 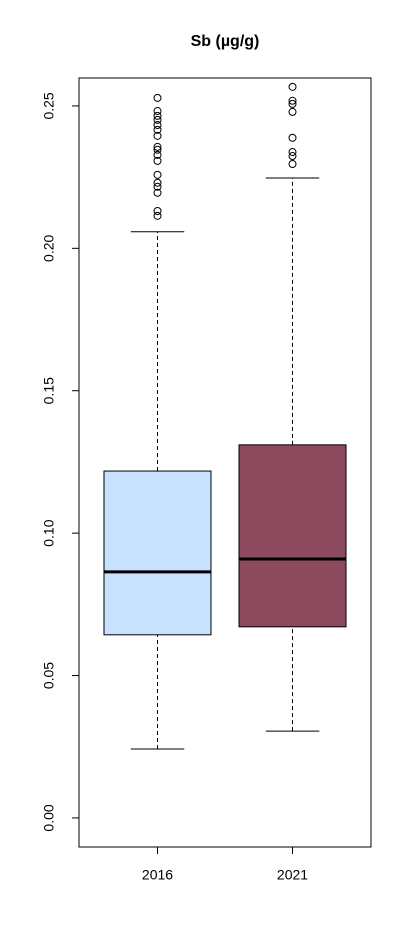 What do you see at coordinates (225, 41) in the screenshot?
I see `chart-title: Sb (µg/g)` at bounding box center [225, 41].